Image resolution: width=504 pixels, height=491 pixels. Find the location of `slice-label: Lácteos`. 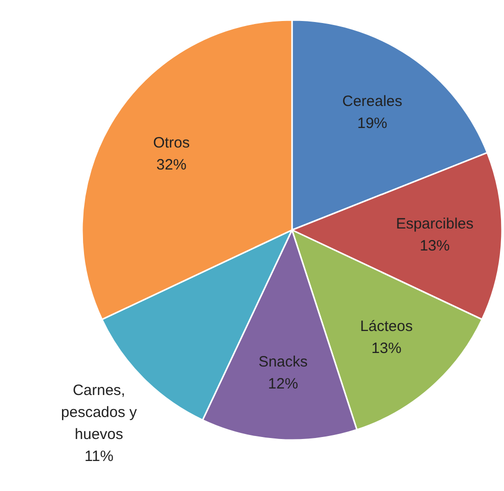

slice-label: Lácteos is located at coordinates (386, 327).